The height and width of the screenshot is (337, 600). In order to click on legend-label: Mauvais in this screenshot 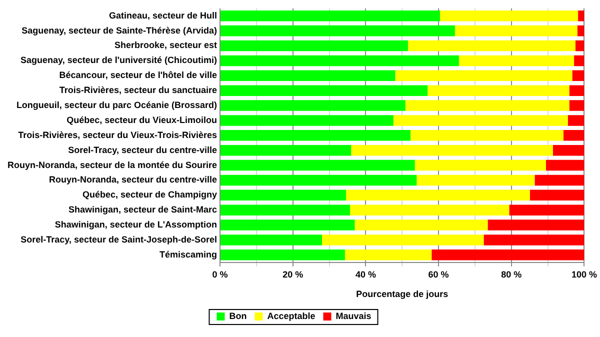, I will do `click(354, 315)`.